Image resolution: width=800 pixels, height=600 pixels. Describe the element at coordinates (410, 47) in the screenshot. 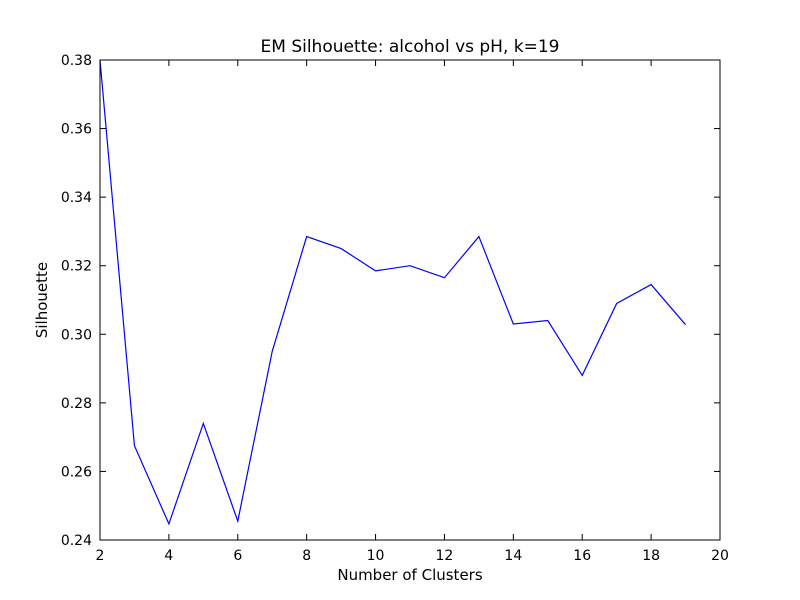

I see `chart-title: EM Silhouette: alcohol vs pH, k=19` at that location.